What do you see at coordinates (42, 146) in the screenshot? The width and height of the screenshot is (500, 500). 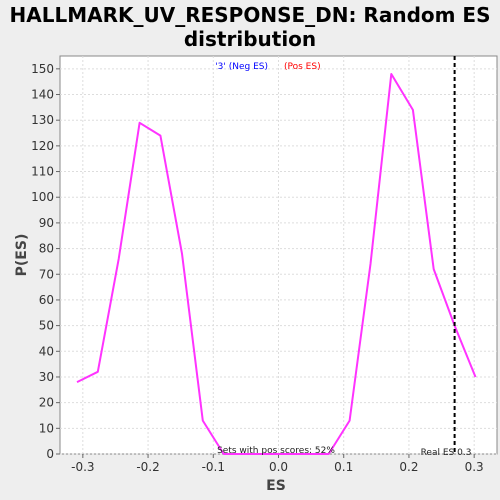 I see `y-tick-label: 120` at bounding box center [42, 146].